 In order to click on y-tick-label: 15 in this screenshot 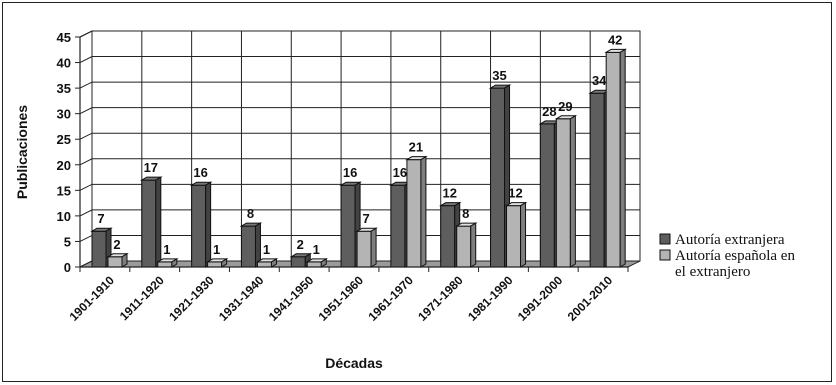, I will do `click(64, 190)`.